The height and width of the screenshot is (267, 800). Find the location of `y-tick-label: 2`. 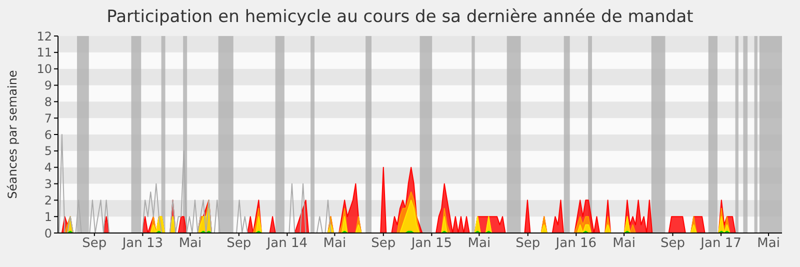

y-tick-label: 2 is located at coordinates (48, 200).